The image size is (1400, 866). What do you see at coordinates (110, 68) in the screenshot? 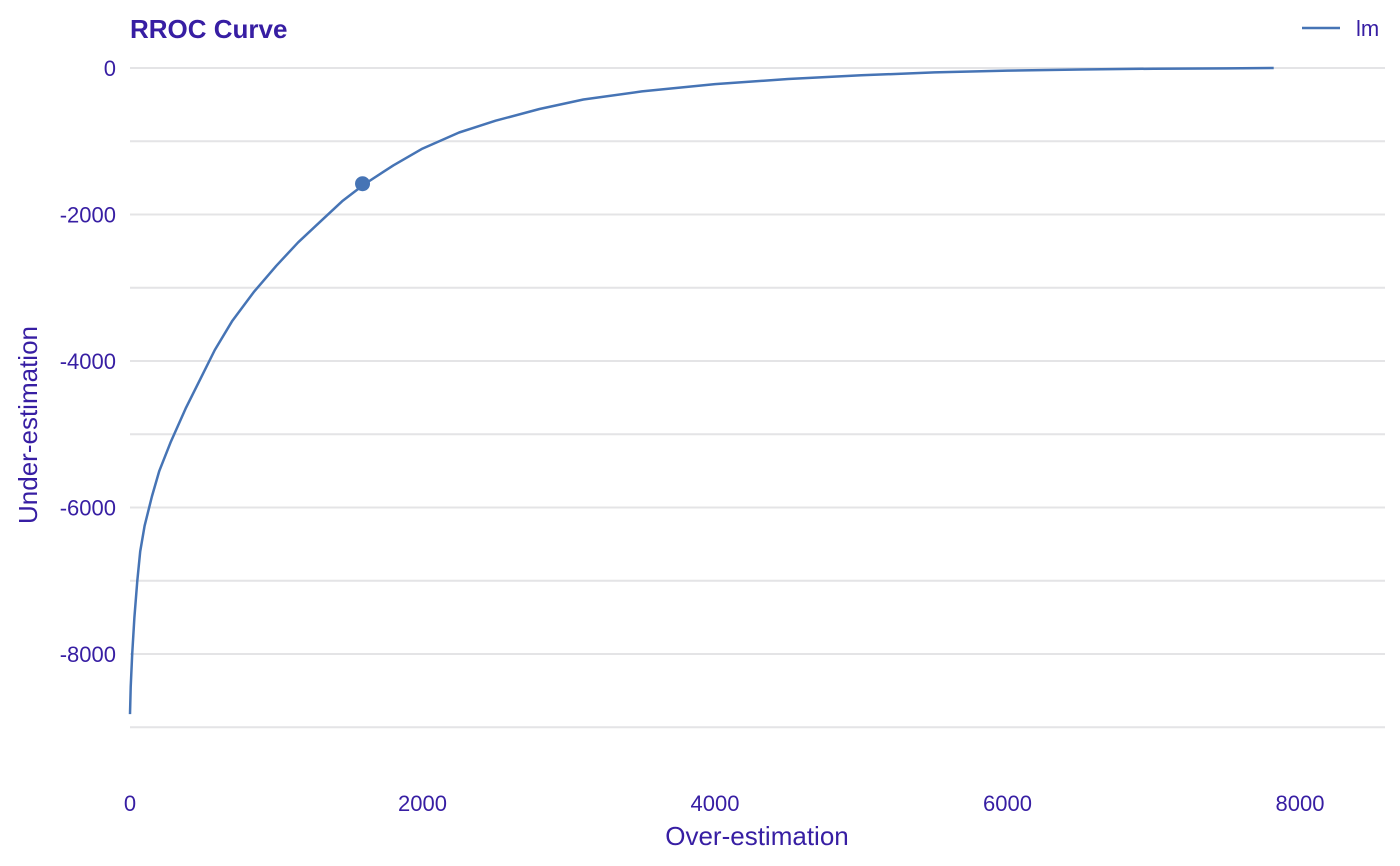
I see `y-tick-label: 0` at bounding box center [110, 68].